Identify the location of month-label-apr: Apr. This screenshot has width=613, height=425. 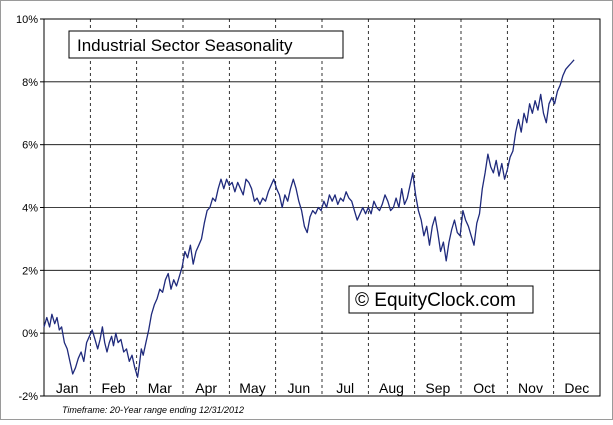
(206, 388).